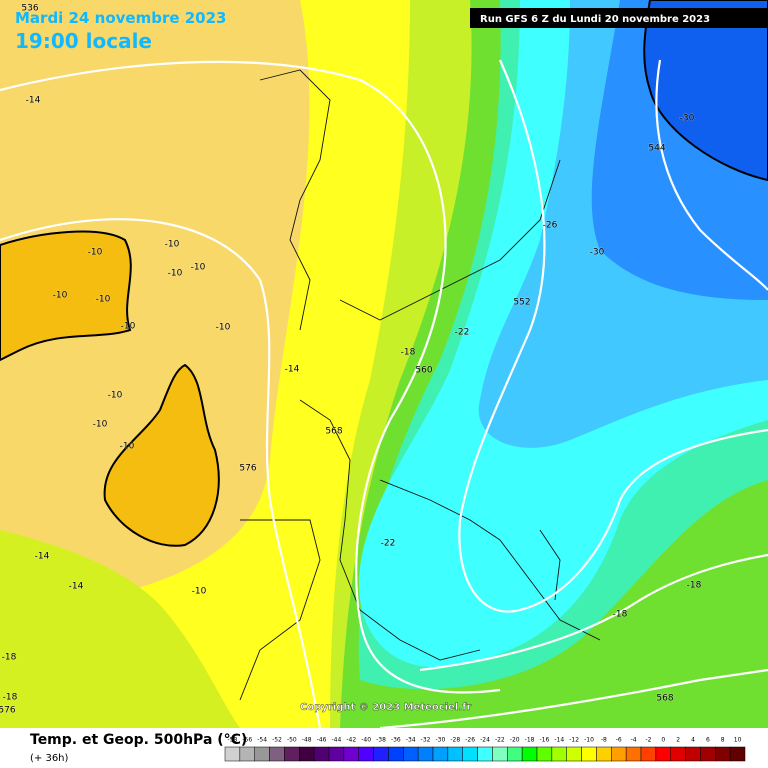 This screenshot has height=768, width=768. I want to click on legend-label: -22, so click(500, 740).